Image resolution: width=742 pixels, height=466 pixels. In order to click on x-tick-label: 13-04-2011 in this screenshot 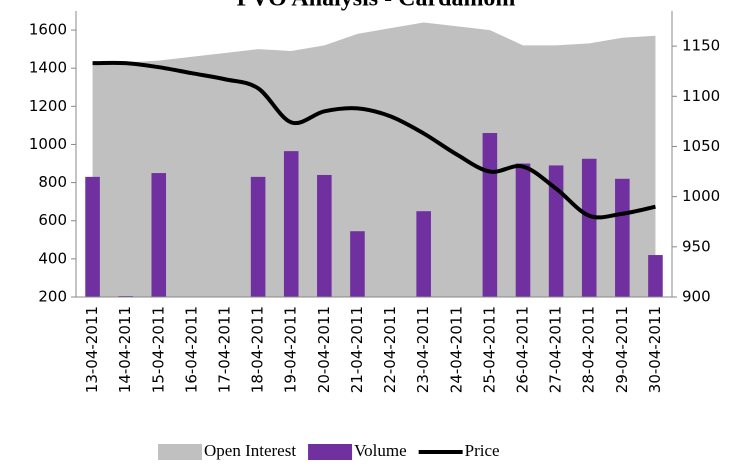, I will do `click(92, 349)`.